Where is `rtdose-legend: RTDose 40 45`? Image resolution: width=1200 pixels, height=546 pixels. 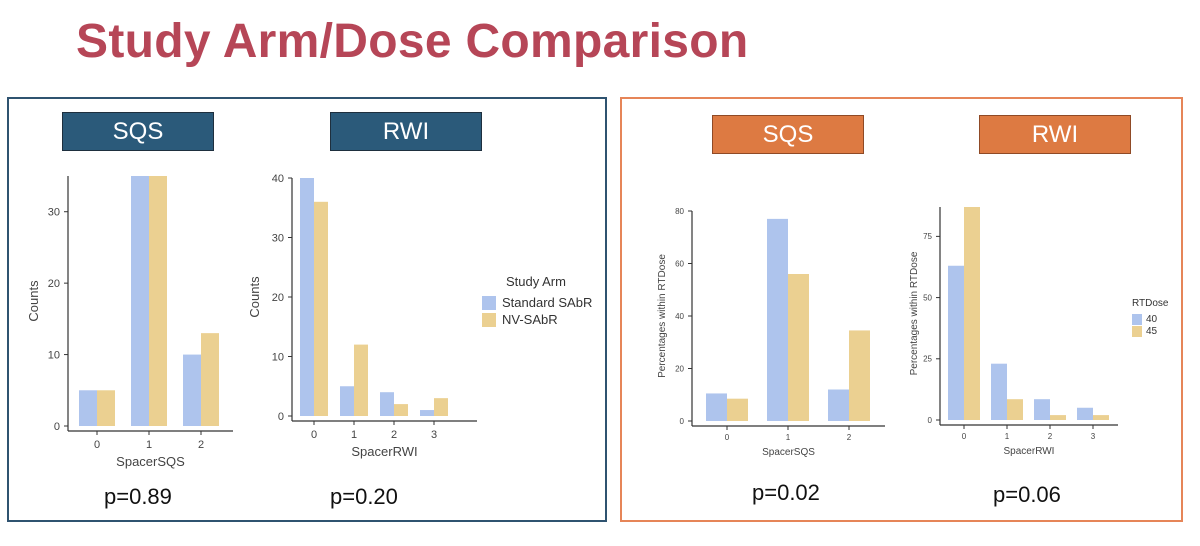
rtdose-legend: RTDose 40 45 is located at coordinates (1150, 317).